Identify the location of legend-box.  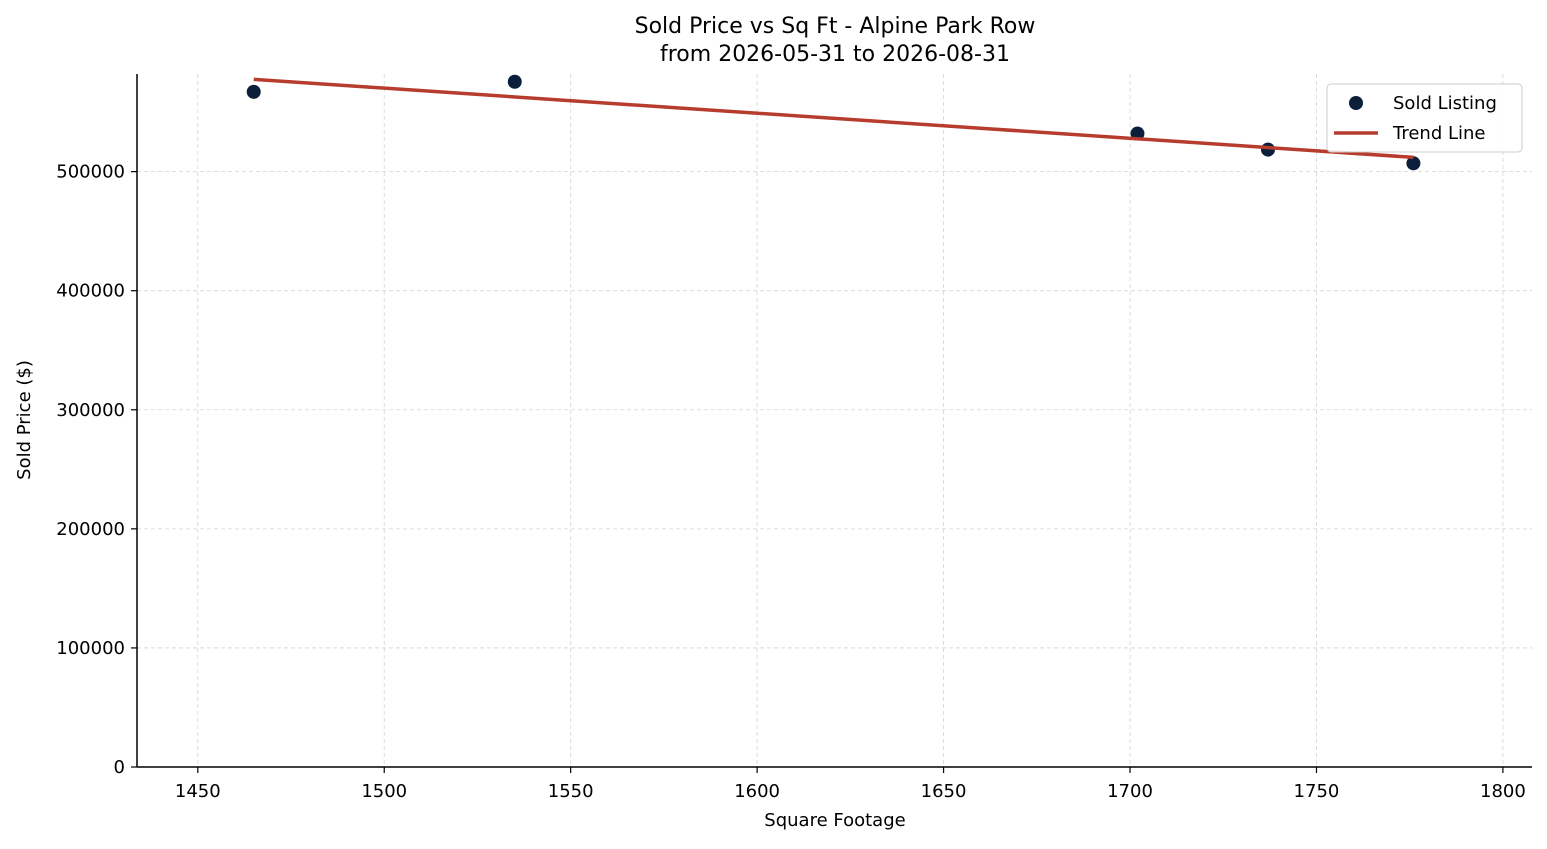
(1424, 118).